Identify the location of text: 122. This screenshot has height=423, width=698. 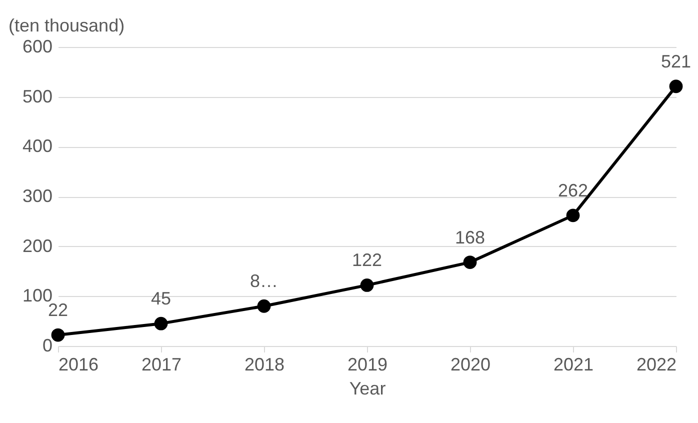
(367, 260).